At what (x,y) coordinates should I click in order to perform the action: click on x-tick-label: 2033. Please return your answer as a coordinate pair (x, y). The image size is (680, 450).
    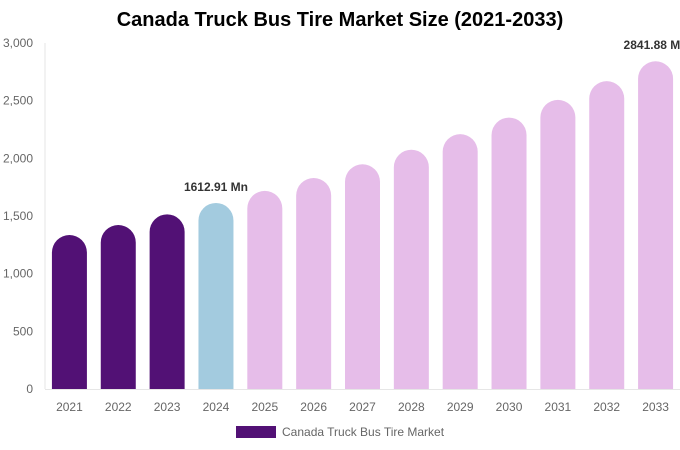
    Looking at the image, I should click on (655, 407).